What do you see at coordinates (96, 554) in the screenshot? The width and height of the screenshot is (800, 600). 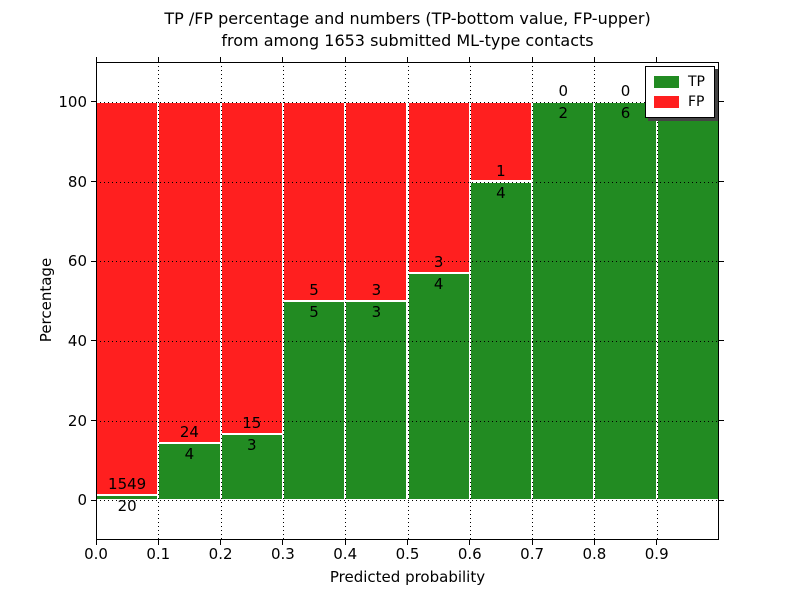 I see `x-tick-label: 0.0` at bounding box center [96, 554].